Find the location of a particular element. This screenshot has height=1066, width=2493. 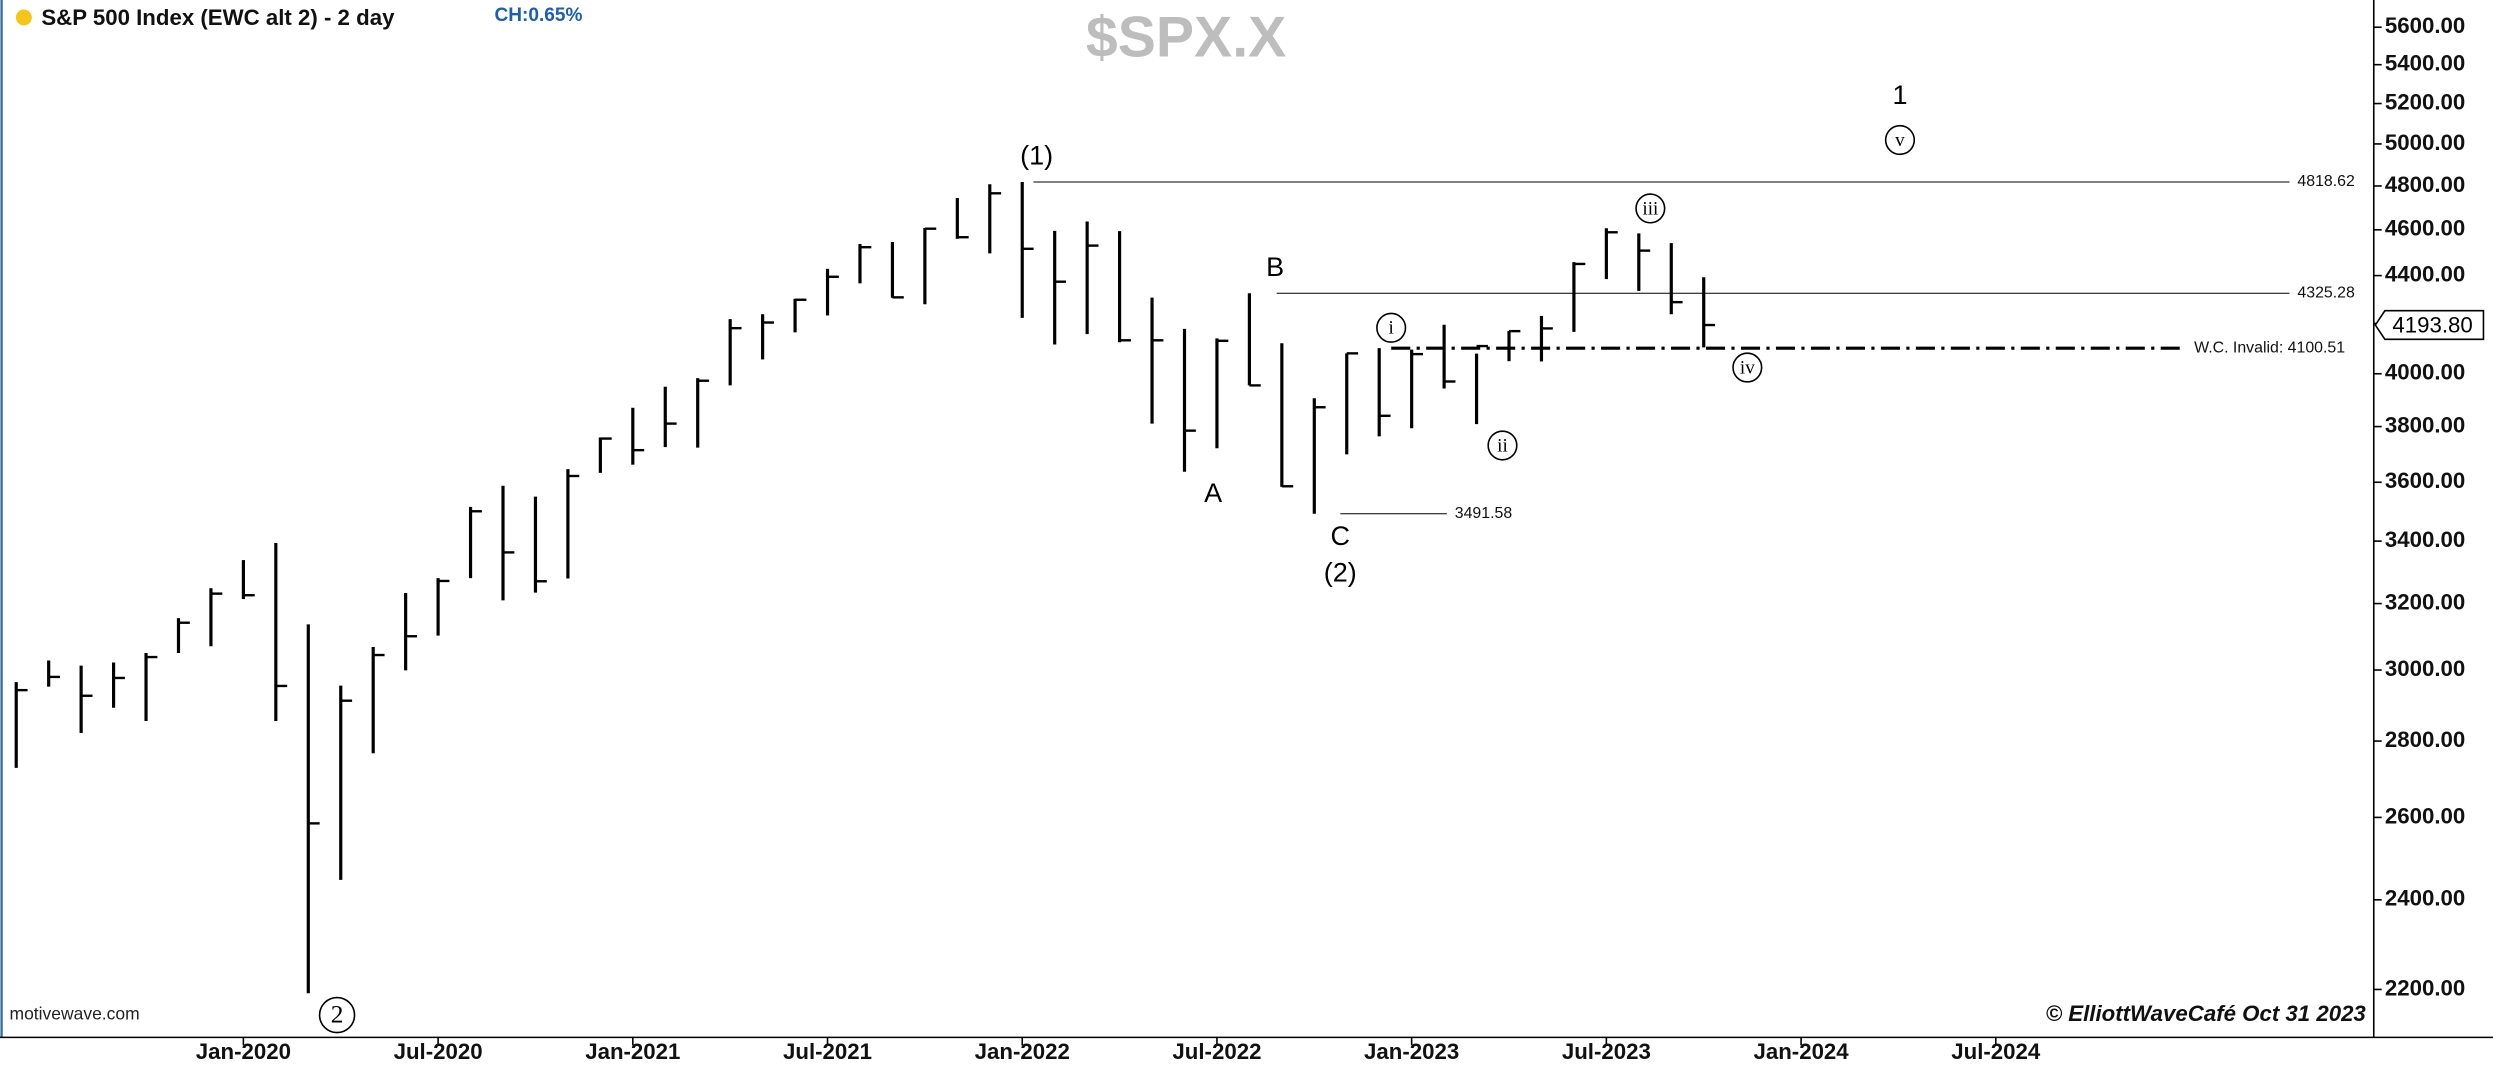

y-tick-label: 2800.00 is located at coordinates (2425, 739).